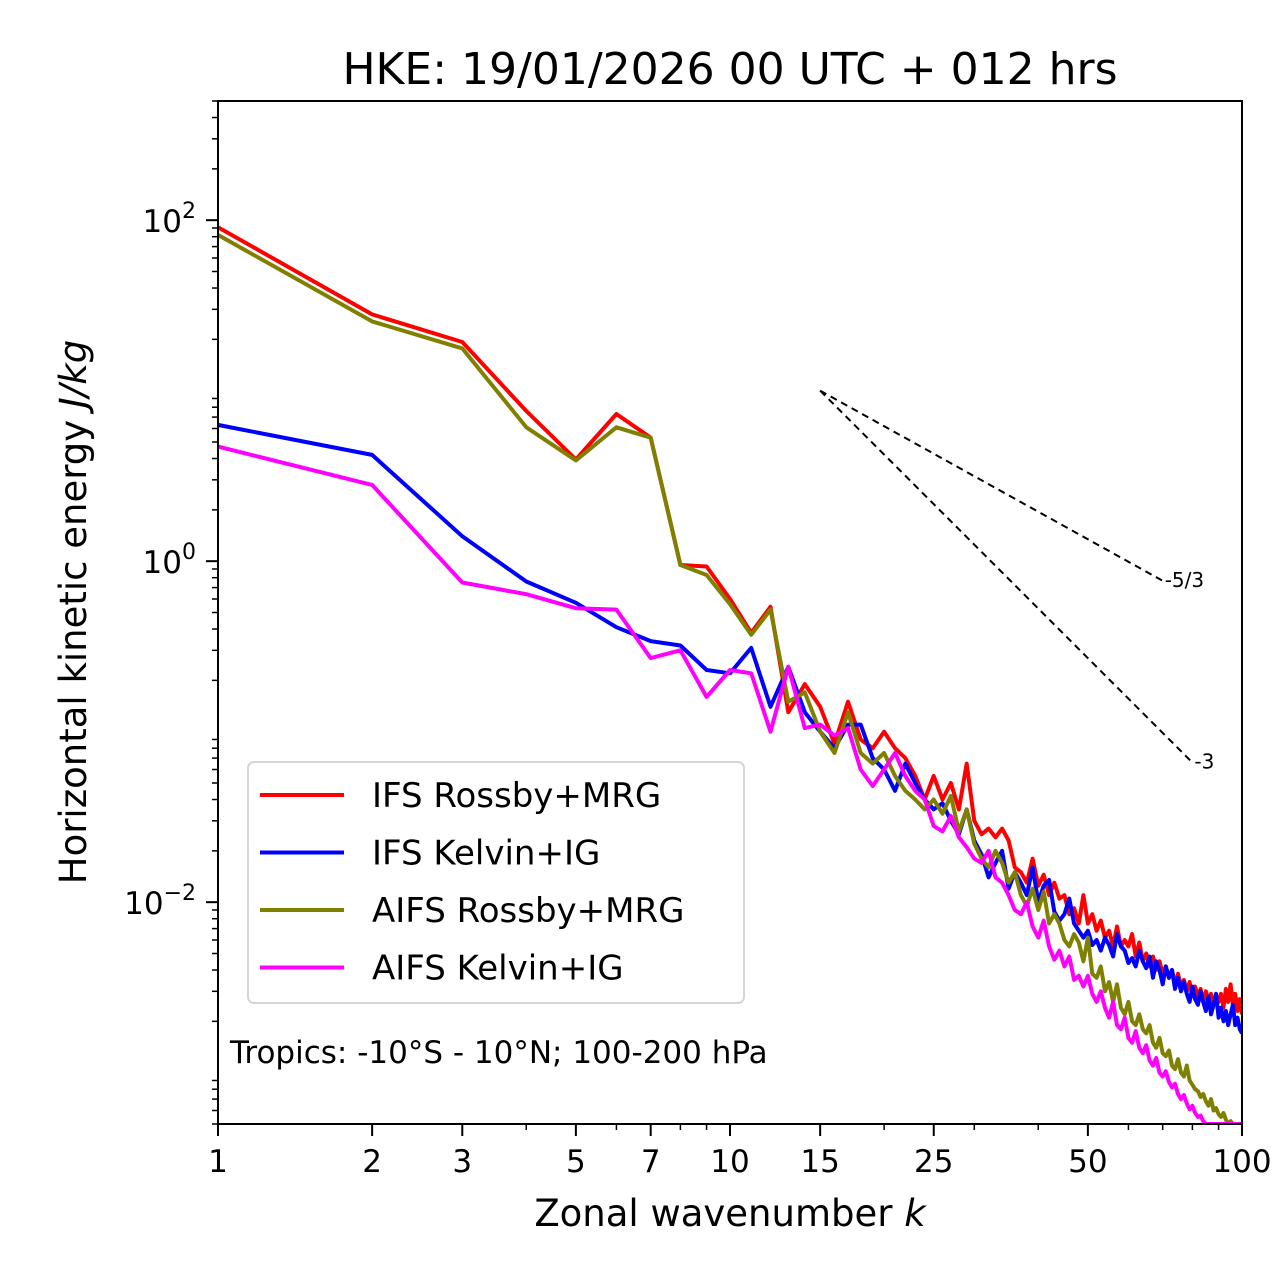  I want to click on legend-frame, so click(496, 882).